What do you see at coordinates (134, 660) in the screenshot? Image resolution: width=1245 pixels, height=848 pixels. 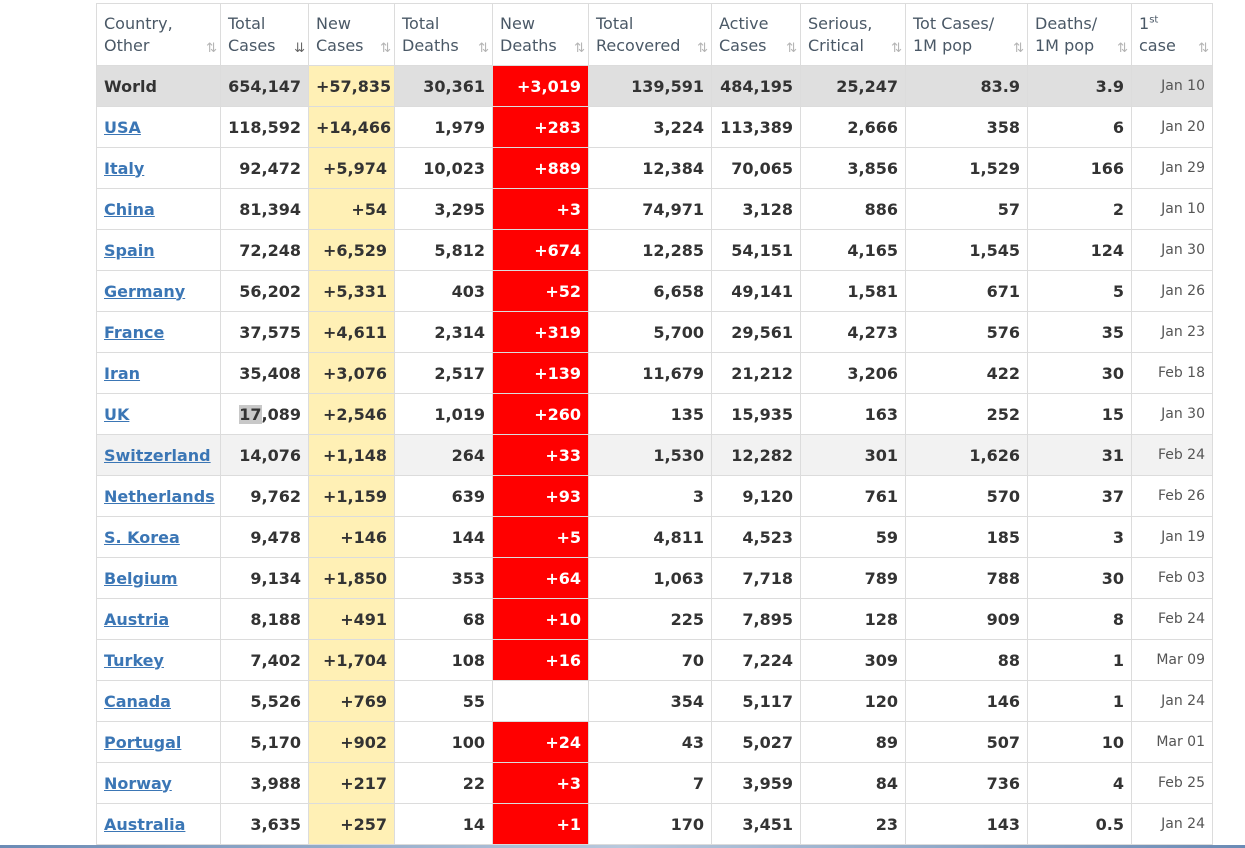 I see `country-link: Turkey` at bounding box center [134, 660].